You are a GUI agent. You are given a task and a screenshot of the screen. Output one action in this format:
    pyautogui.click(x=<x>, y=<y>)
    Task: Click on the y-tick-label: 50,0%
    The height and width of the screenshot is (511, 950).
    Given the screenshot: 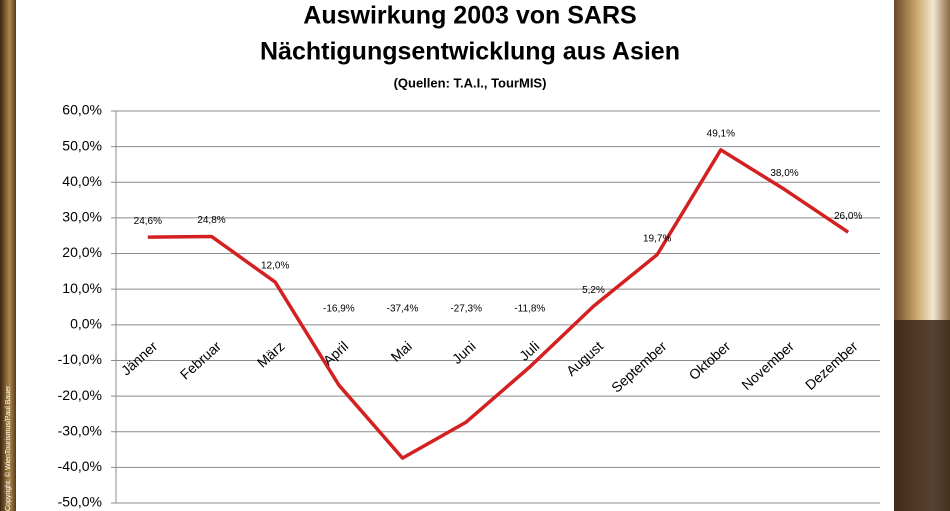 What is the action you would take?
    pyautogui.click(x=82, y=145)
    